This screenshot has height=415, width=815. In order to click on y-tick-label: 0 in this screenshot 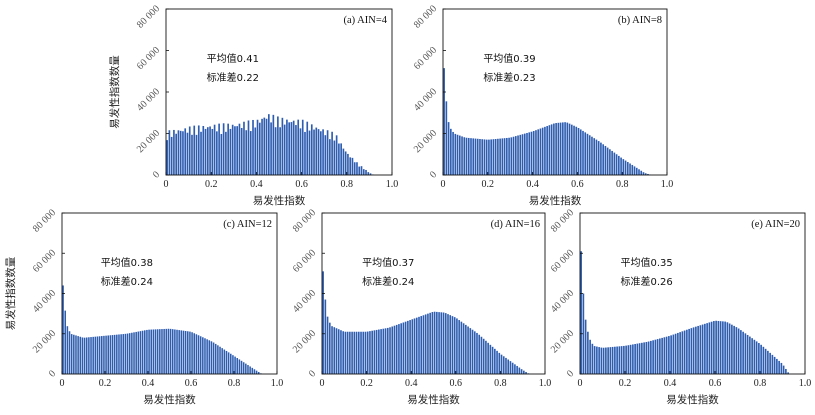, I will do `click(52, 373)`.